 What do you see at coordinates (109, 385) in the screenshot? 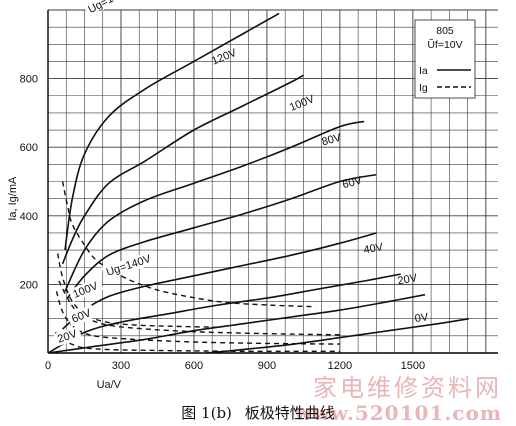
I see `x-axis-label: Ua/V` at bounding box center [109, 385].